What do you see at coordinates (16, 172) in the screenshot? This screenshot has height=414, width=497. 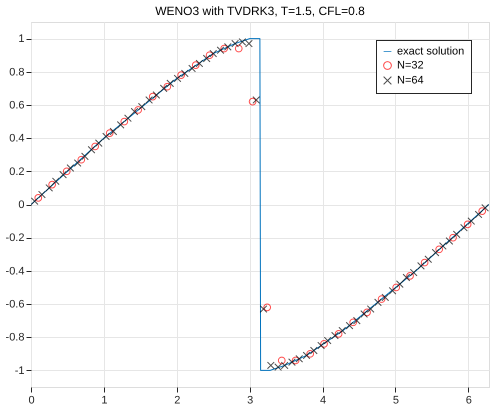 I see `y-tick-label: 0.2` at bounding box center [16, 172].